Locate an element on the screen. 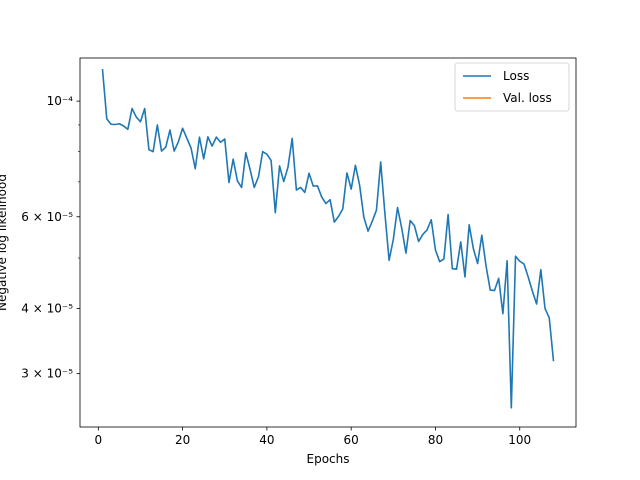 The image size is (640, 480). x-tick-label: 100 is located at coordinates (519, 440).